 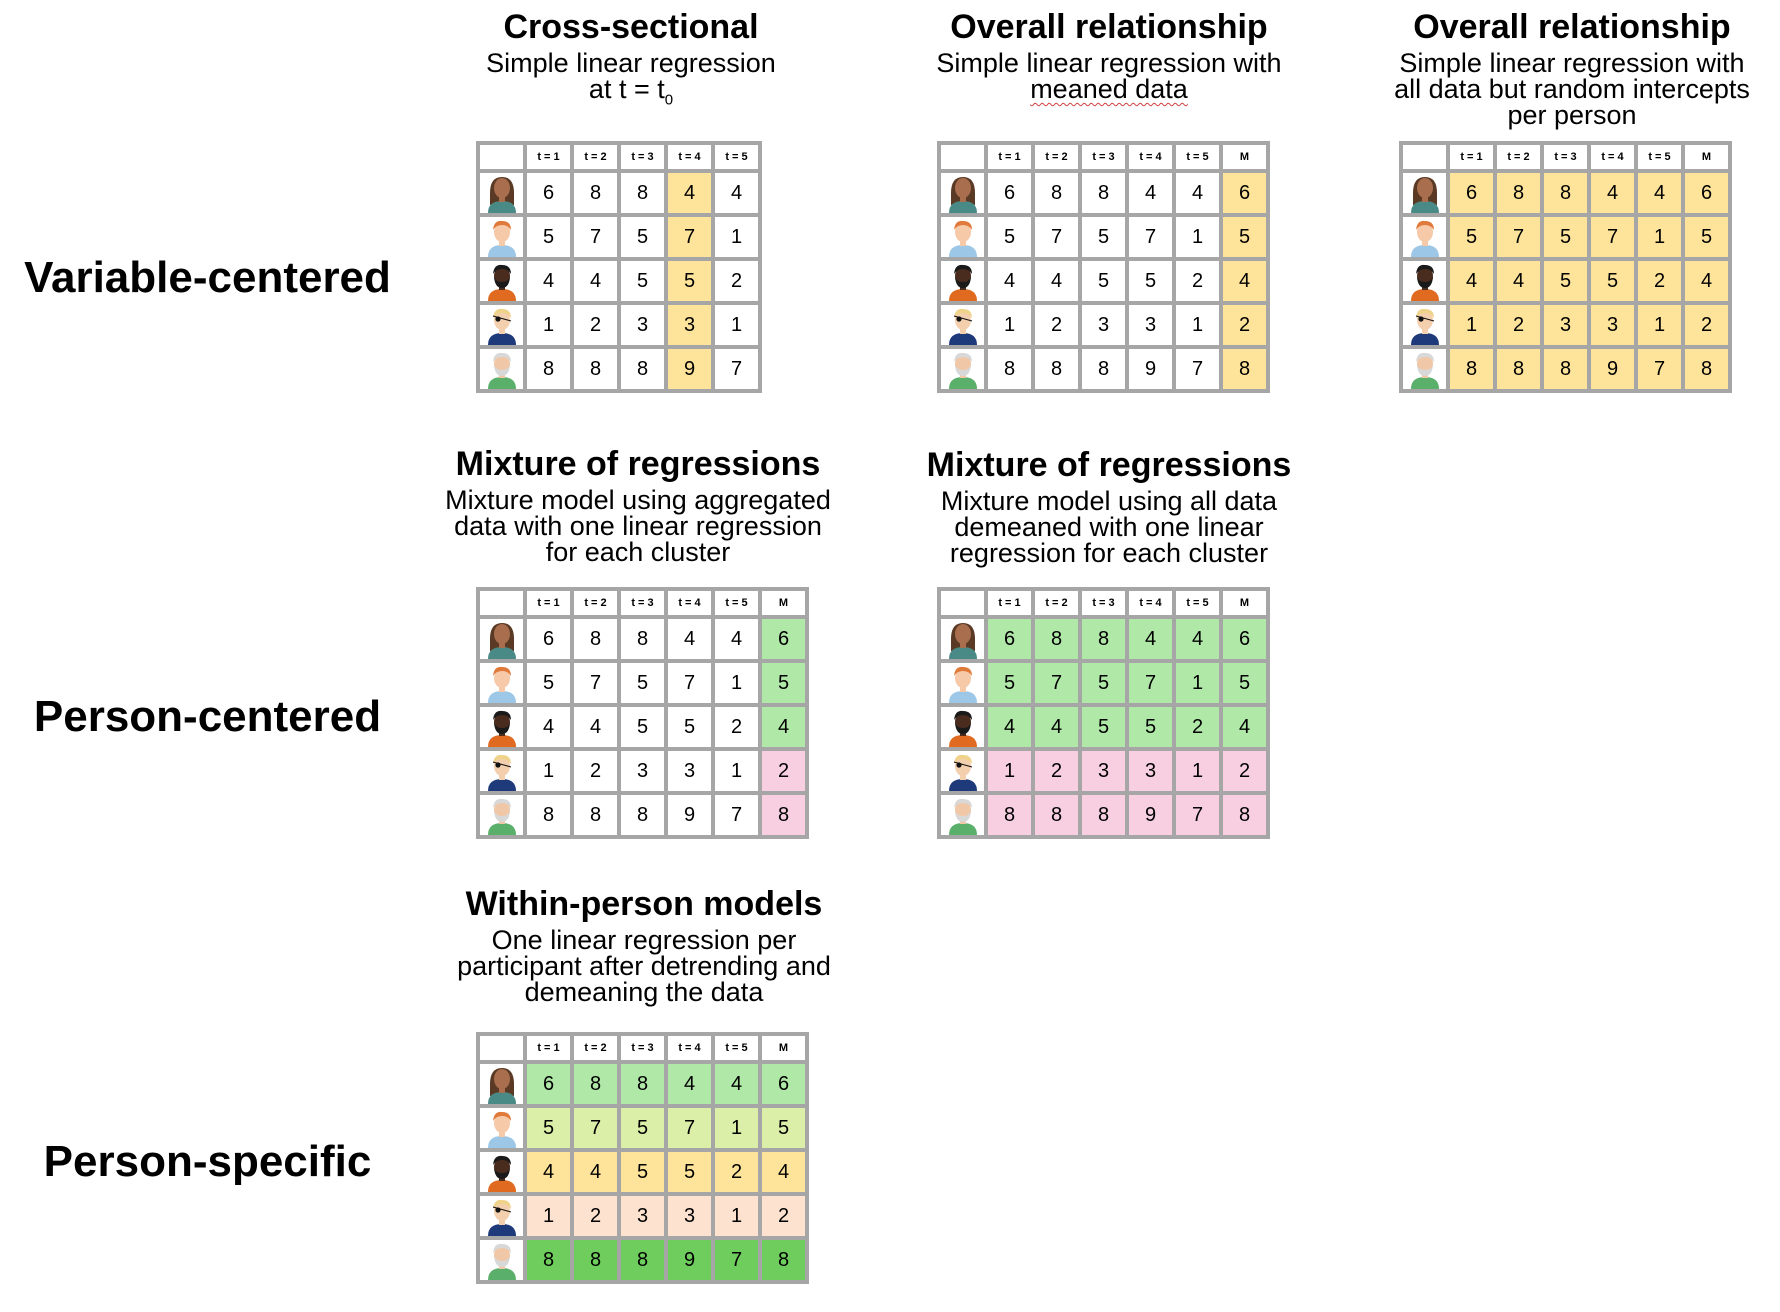 What do you see at coordinates (1009, 639) in the screenshot?
I see `value-cell: 6` at bounding box center [1009, 639].